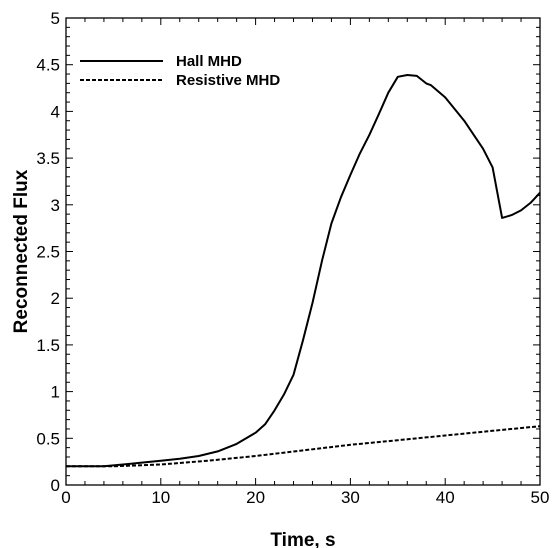 The image size is (553, 548). I want to click on x-axis-title: Time, s, so click(302, 539).